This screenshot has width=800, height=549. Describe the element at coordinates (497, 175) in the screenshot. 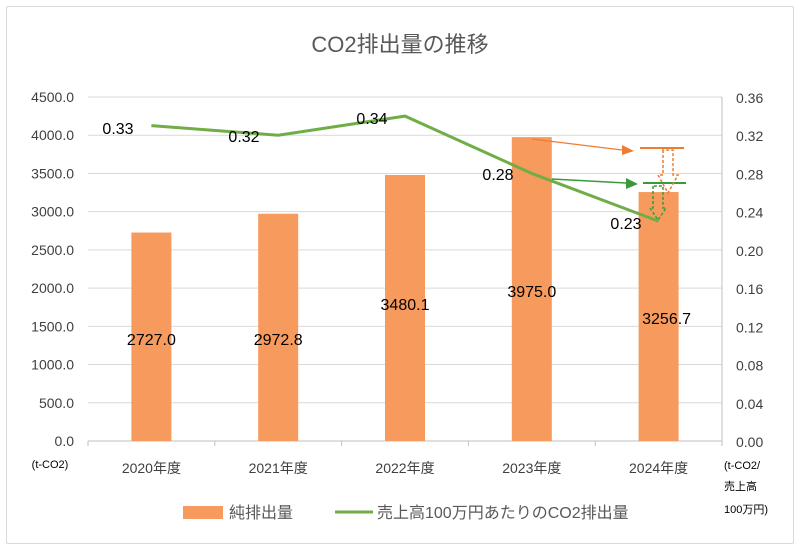

I see `line-data-label: 0.28` at that location.